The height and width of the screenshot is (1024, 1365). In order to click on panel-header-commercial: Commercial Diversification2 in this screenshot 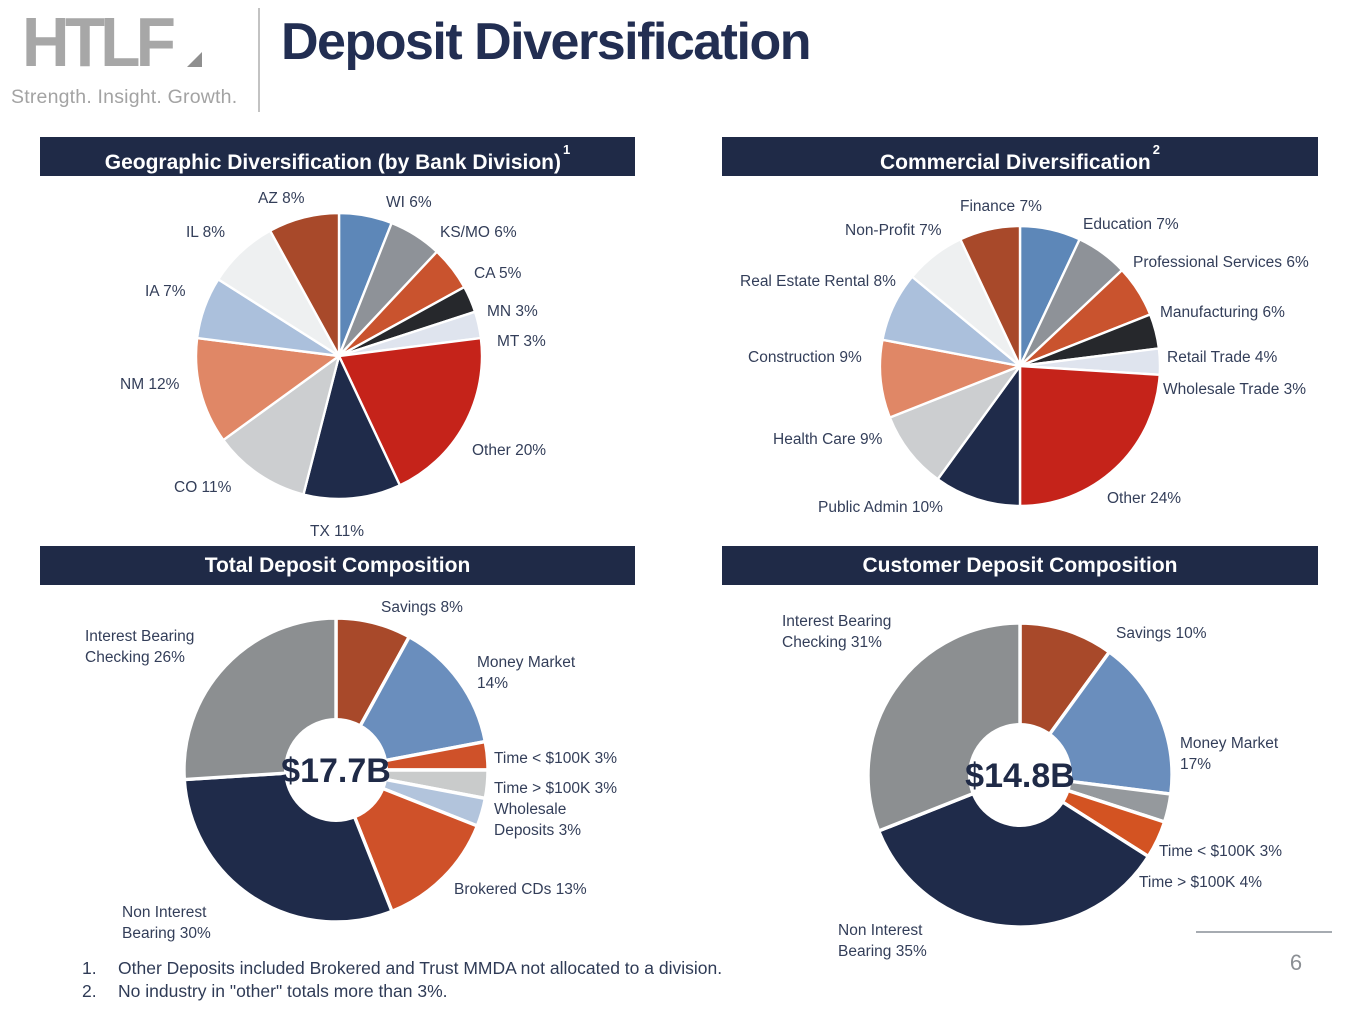, I will do `click(1020, 156)`.